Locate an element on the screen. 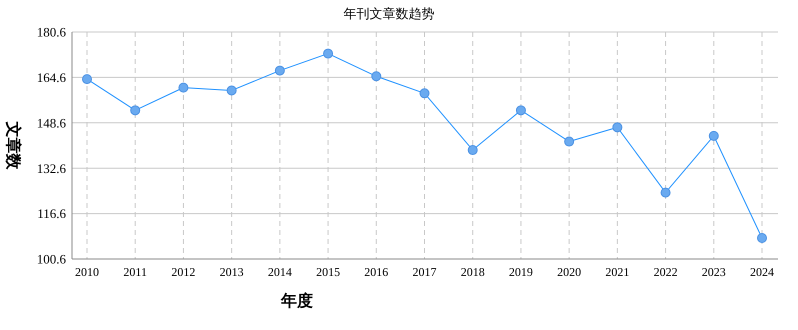  x-tick-label: 2011 is located at coordinates (135, 272).